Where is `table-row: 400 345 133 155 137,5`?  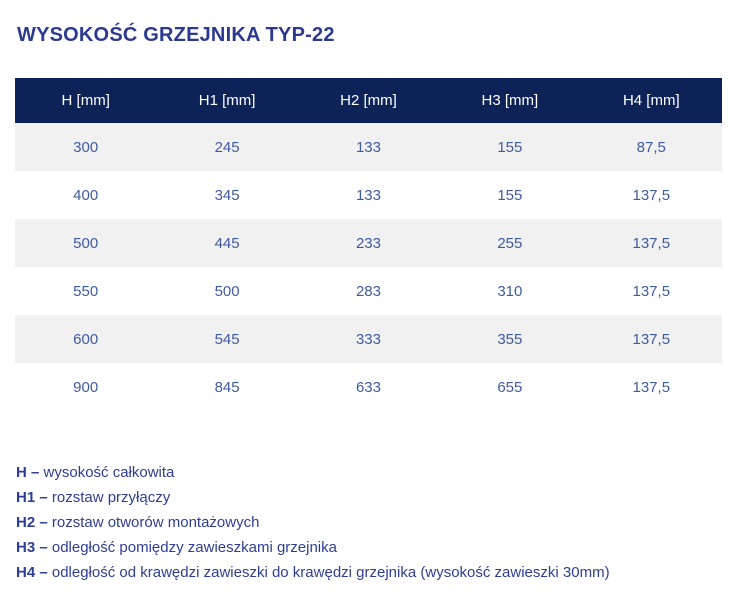
table-row: 400 345 133 155 137,5 is located at coordinates (368, 195).